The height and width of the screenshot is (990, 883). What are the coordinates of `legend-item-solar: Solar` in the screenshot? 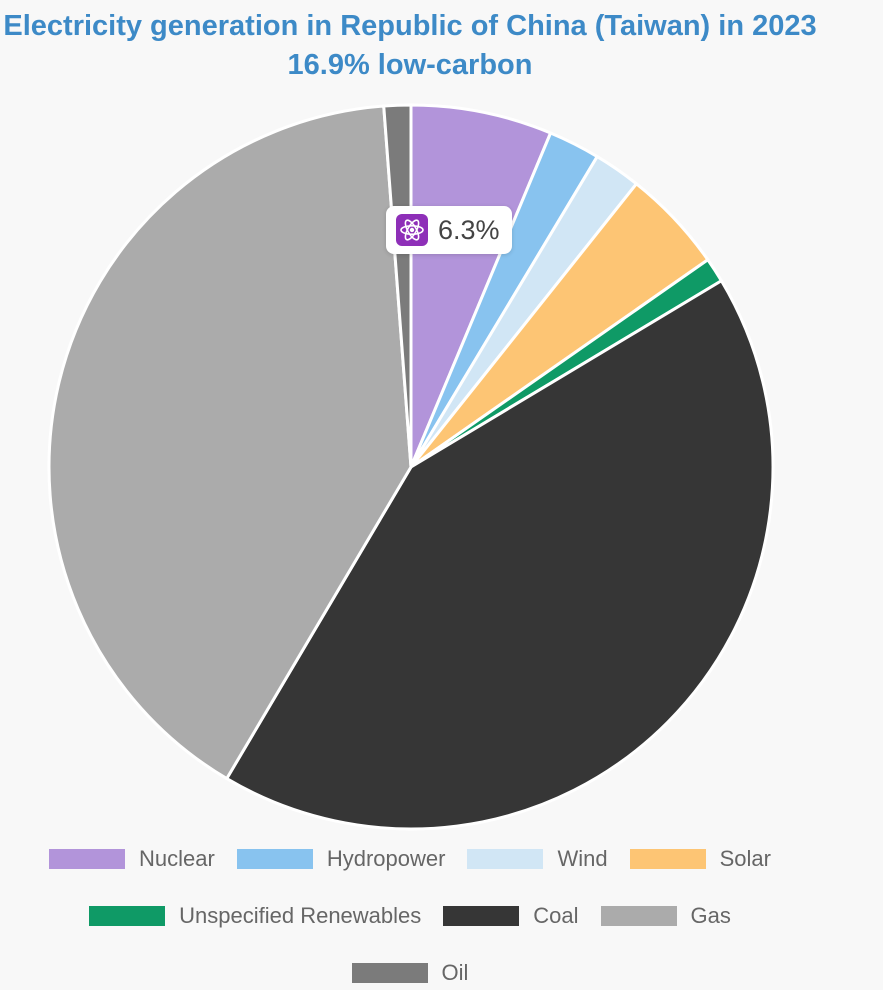 It's located at (700, 858).